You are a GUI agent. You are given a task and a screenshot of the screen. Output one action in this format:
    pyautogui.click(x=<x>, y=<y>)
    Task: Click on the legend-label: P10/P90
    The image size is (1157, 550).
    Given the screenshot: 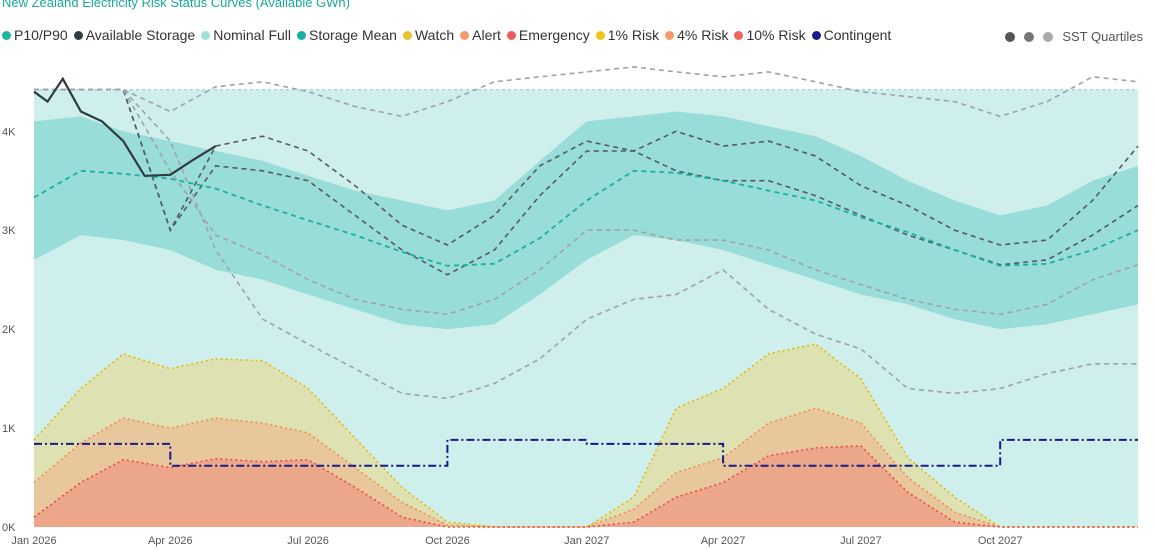 What is the action you would take?
    pyautogui.click(x=41, y=35)
    